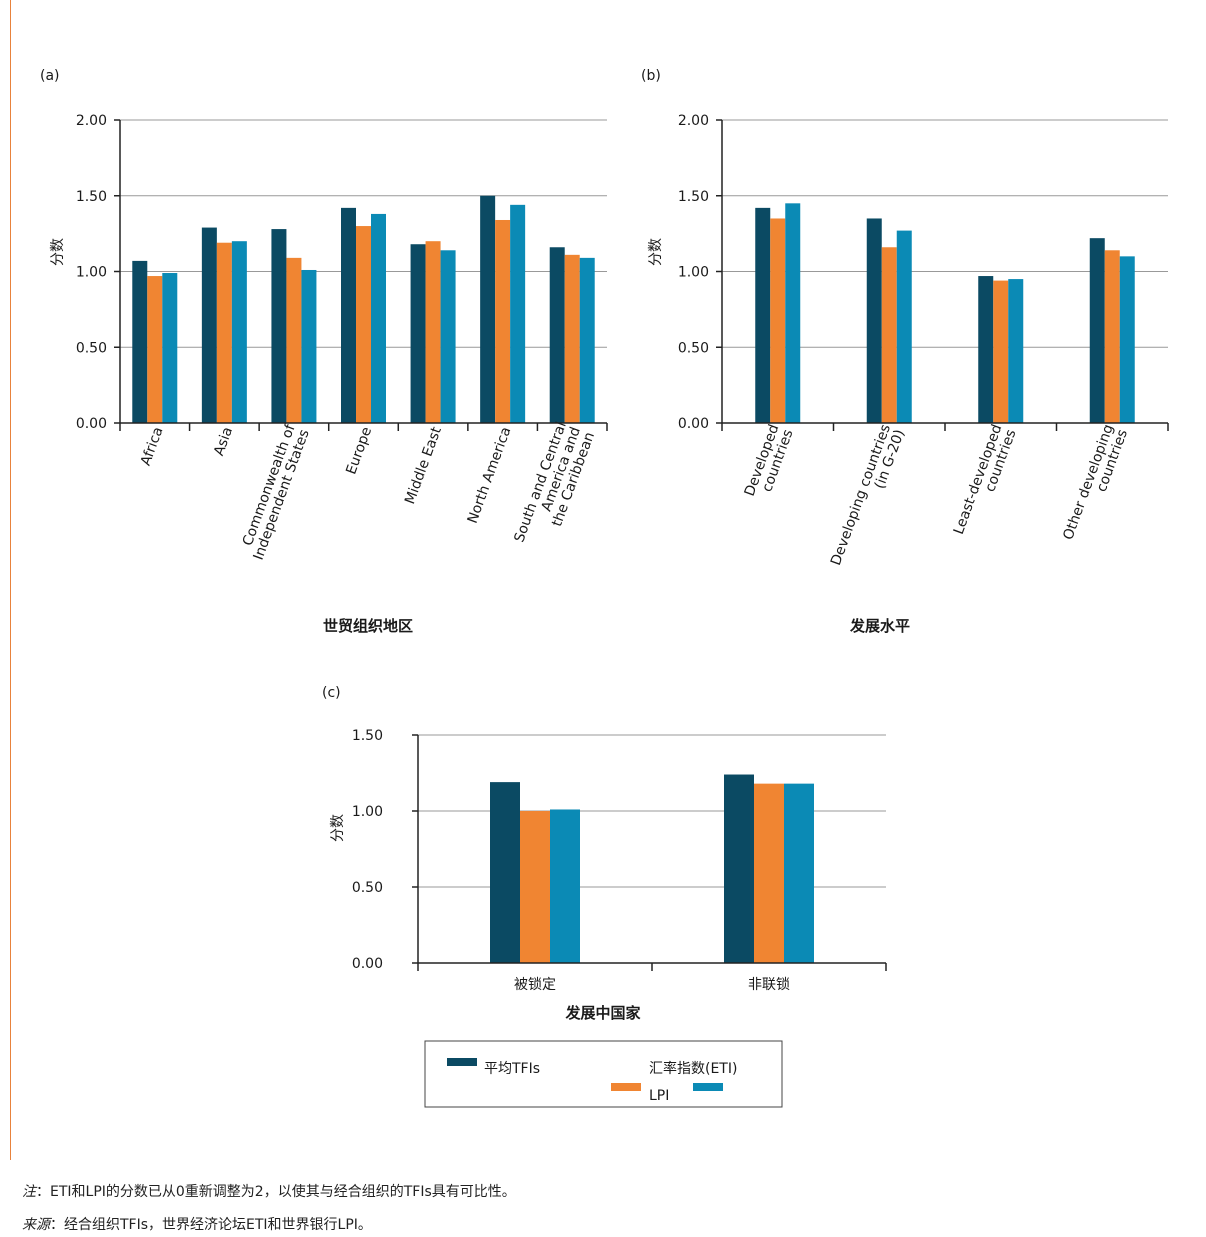  I want to click on x-tick-label: 被锁定, so click(535, 985).